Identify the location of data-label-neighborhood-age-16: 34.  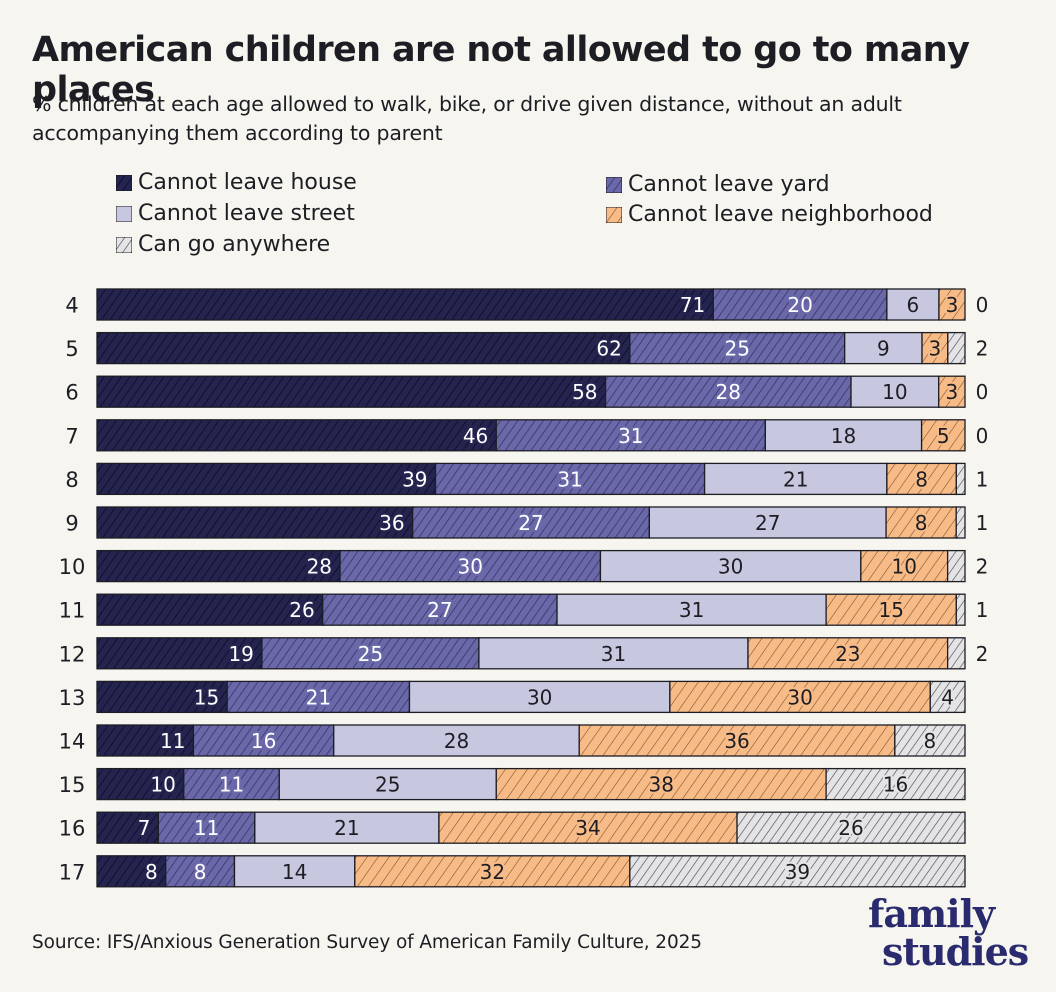
(587, 828).